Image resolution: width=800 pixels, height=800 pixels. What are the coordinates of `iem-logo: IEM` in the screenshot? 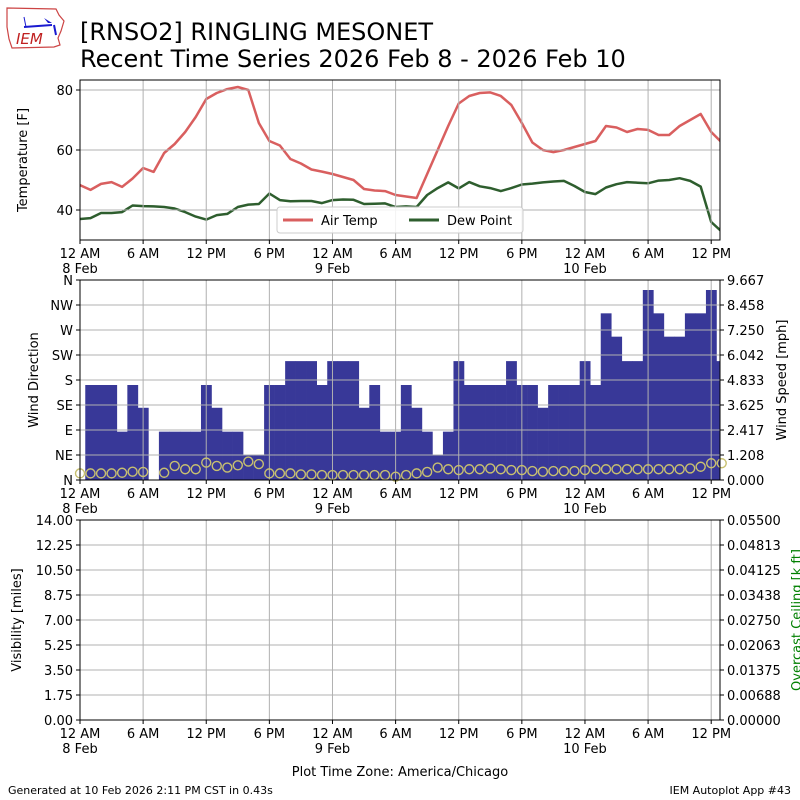 It's located at (35, 30).